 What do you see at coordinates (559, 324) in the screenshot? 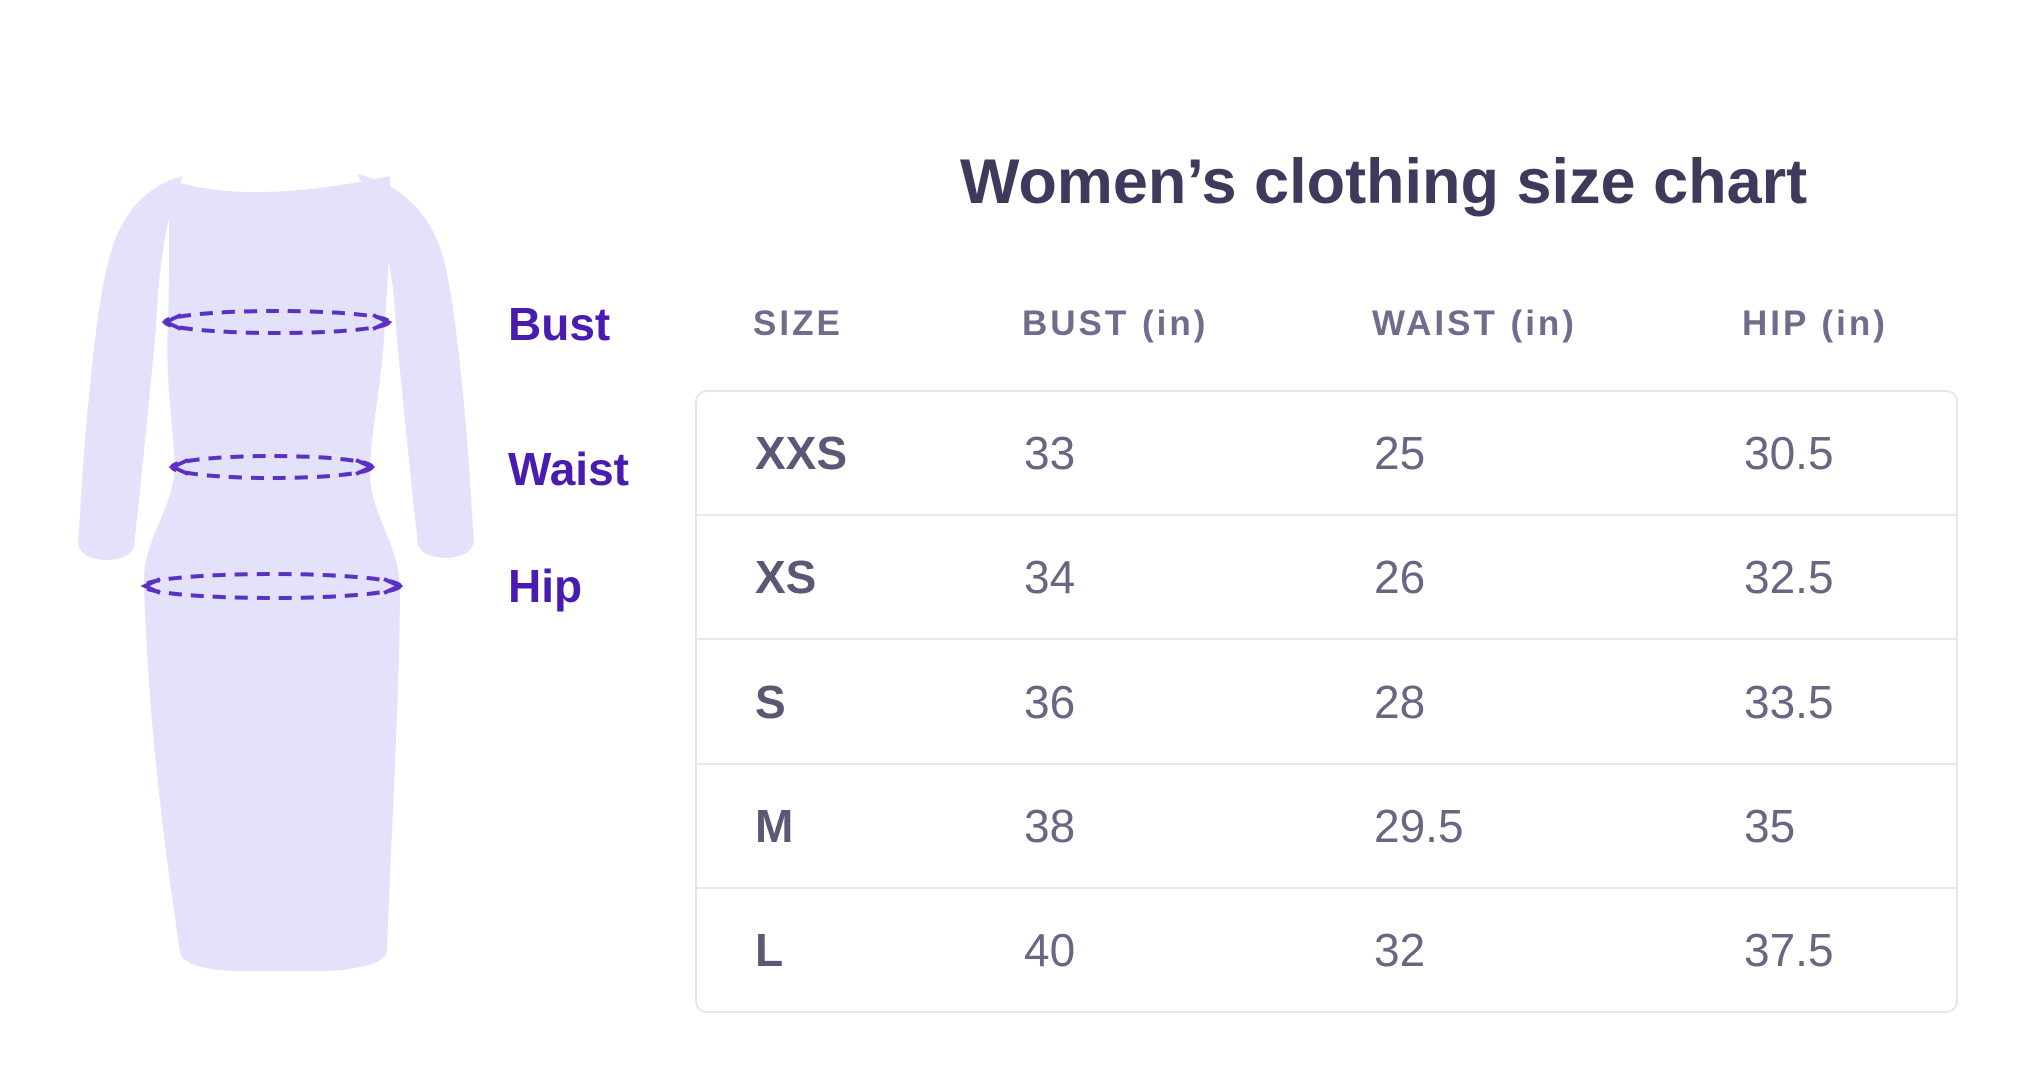
I see `bust-label: Bust` at bounding box center [559, 324].